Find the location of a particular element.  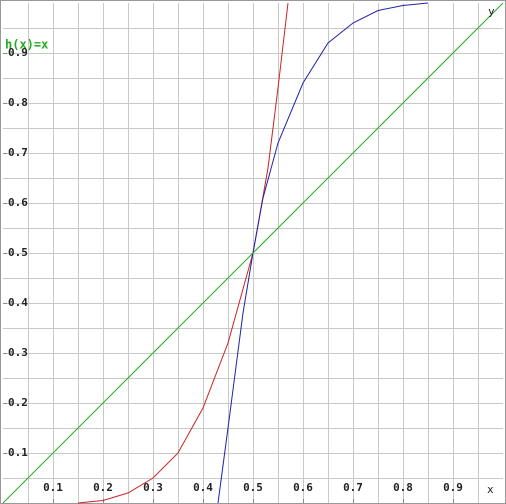

y-tick-label: 0.3 is located at coordinates (18, 352).